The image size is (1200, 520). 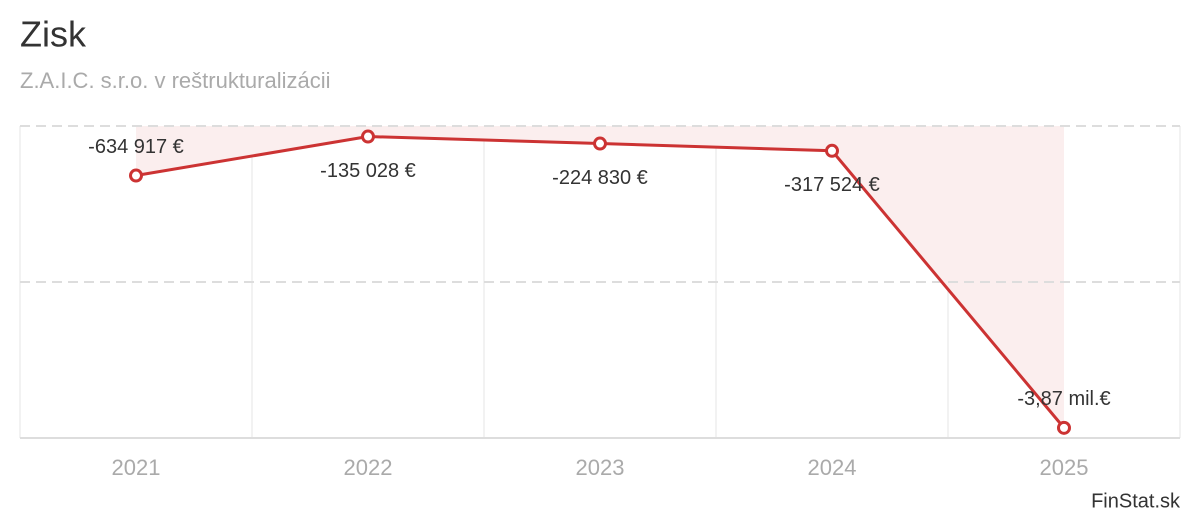 I want to click on x-tick-label: 2025, so click(x=1064, y=467).